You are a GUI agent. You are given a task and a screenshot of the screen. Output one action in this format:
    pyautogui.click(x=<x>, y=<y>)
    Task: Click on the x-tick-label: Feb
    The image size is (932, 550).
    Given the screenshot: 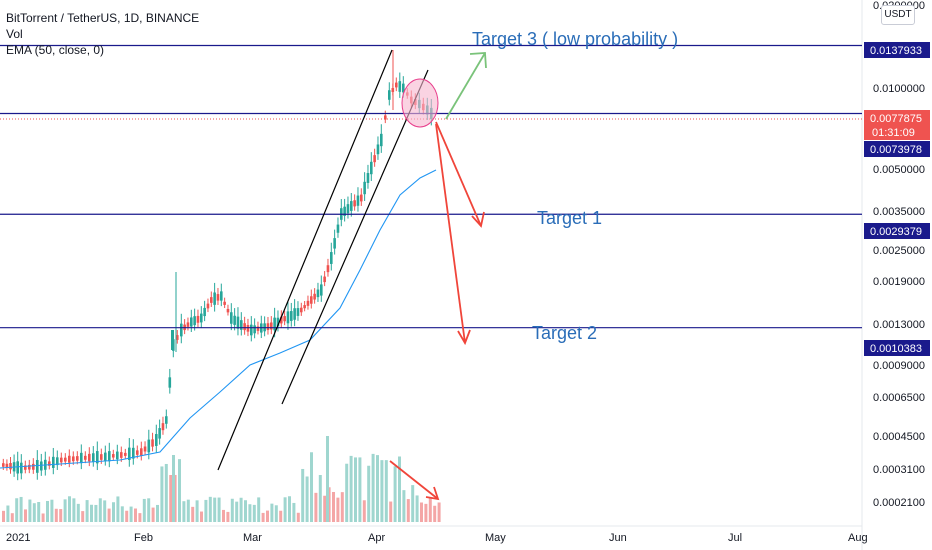 What is the action you would take?
    pyautogui.click(x=143, y=538)
    